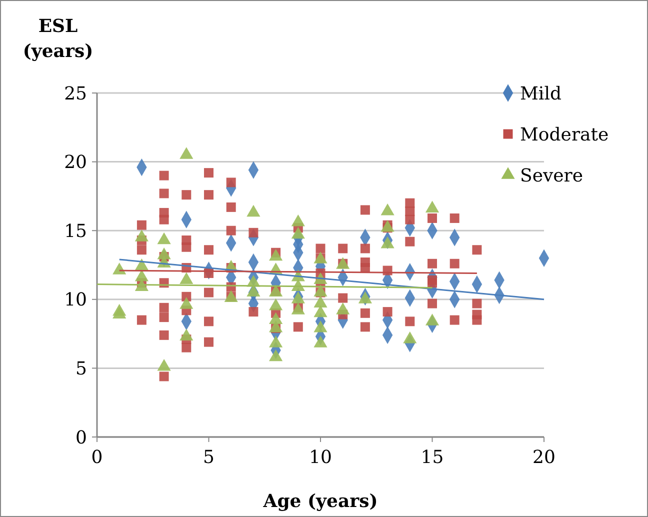  What do you see at coordinates (81, 437) in the screenshot?
I see `y-tick-label: 0` at bounding box center [81, 437].